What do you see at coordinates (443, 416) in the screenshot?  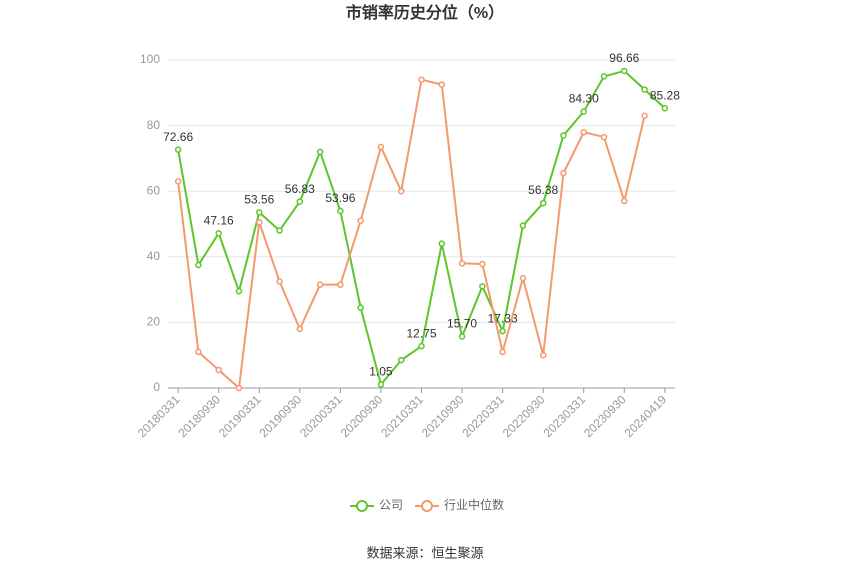 I see `x-tick-label: 20210930` at bounding box center [443, 416].